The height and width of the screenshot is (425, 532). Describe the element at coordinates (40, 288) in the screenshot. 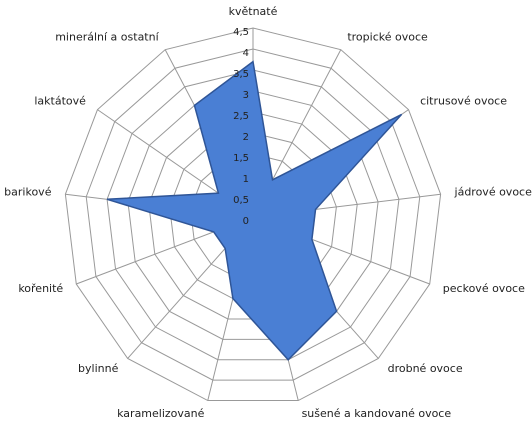

I see `category-label: kořenité` at that location.